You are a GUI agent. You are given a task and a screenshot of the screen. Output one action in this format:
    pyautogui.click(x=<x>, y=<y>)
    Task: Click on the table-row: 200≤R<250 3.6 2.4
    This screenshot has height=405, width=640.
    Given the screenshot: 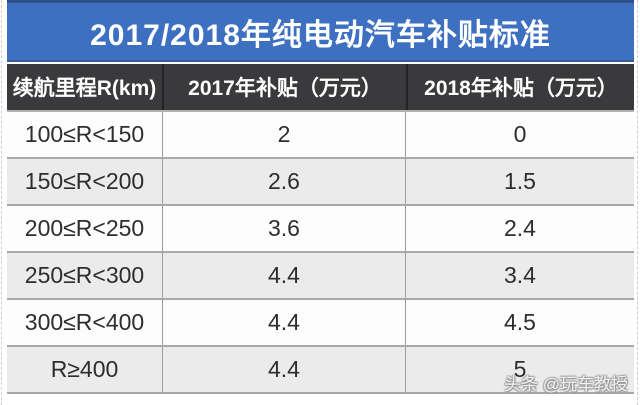 What is the action you would take?
    pyautogui.click(x=320, y=229)
    